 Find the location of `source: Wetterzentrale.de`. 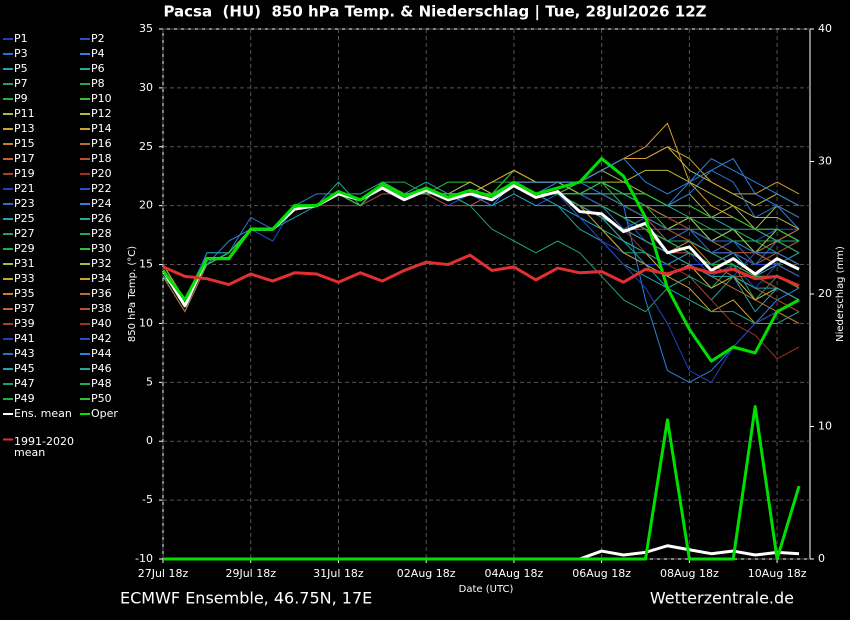

source: Wetterzentrale.de is located at coordinates (722, 598).